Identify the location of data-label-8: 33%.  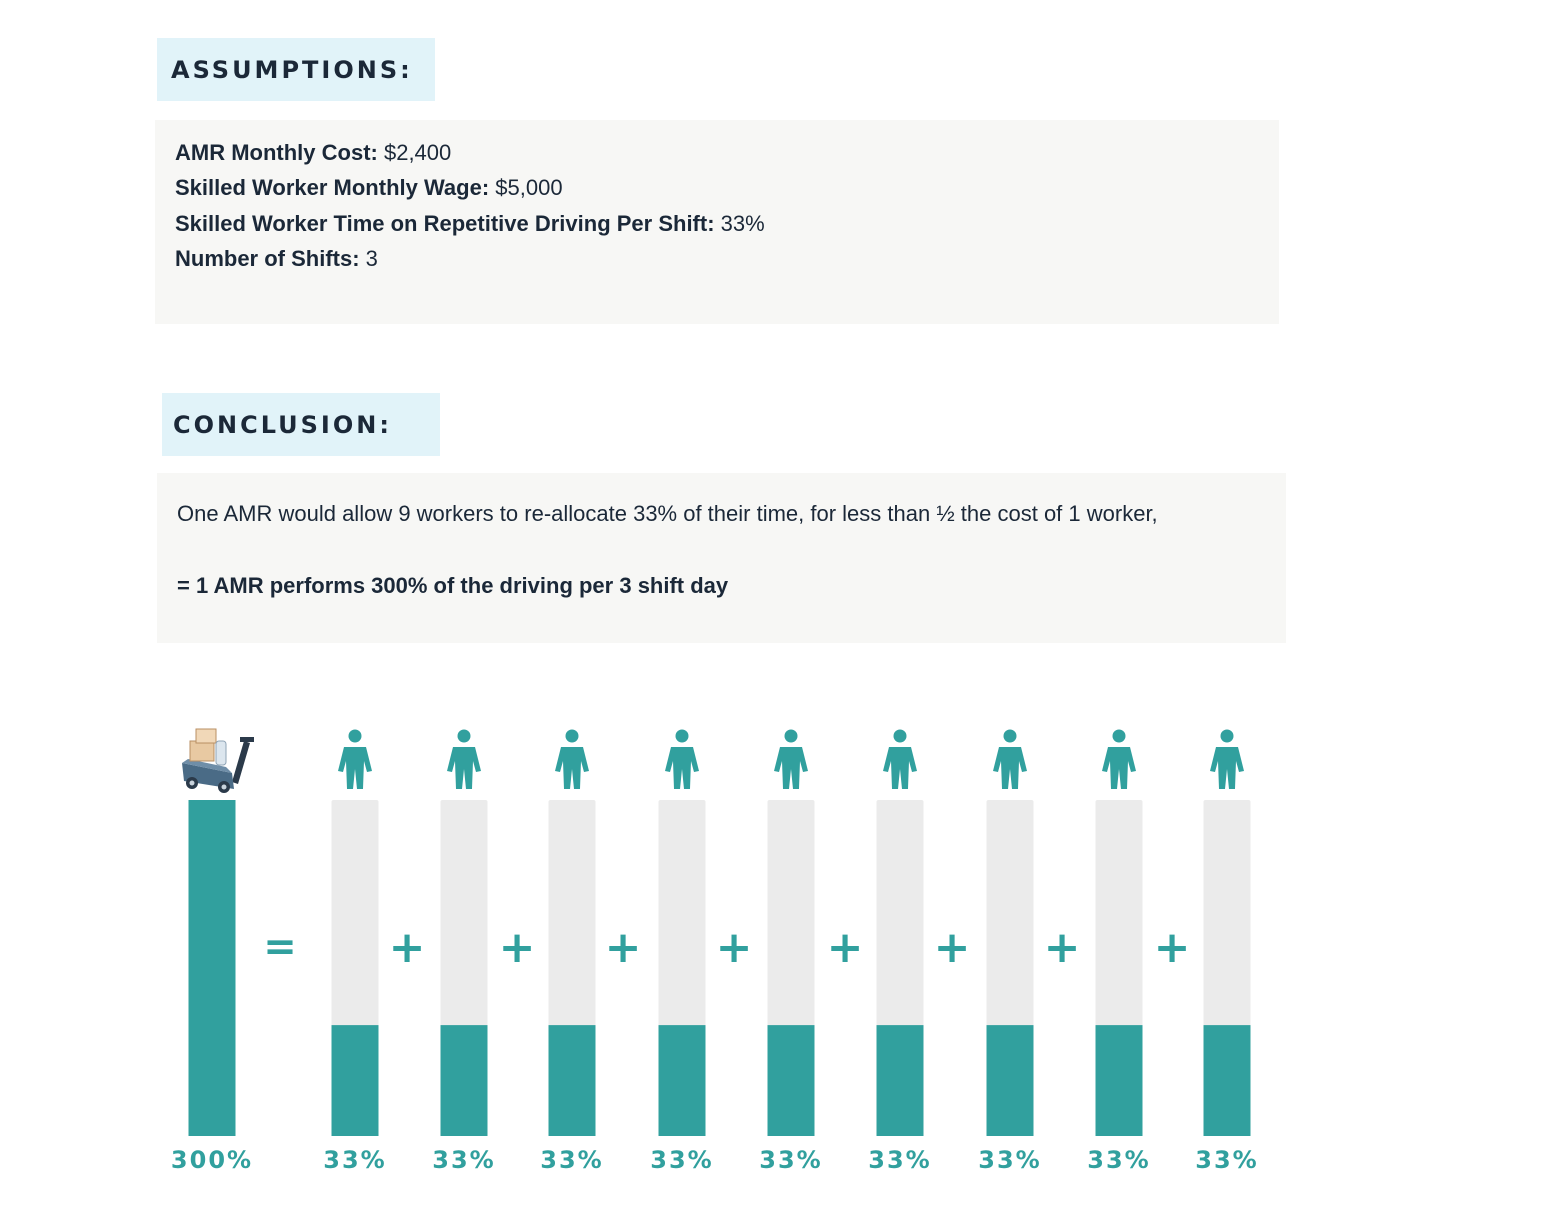
(1118, 1160).